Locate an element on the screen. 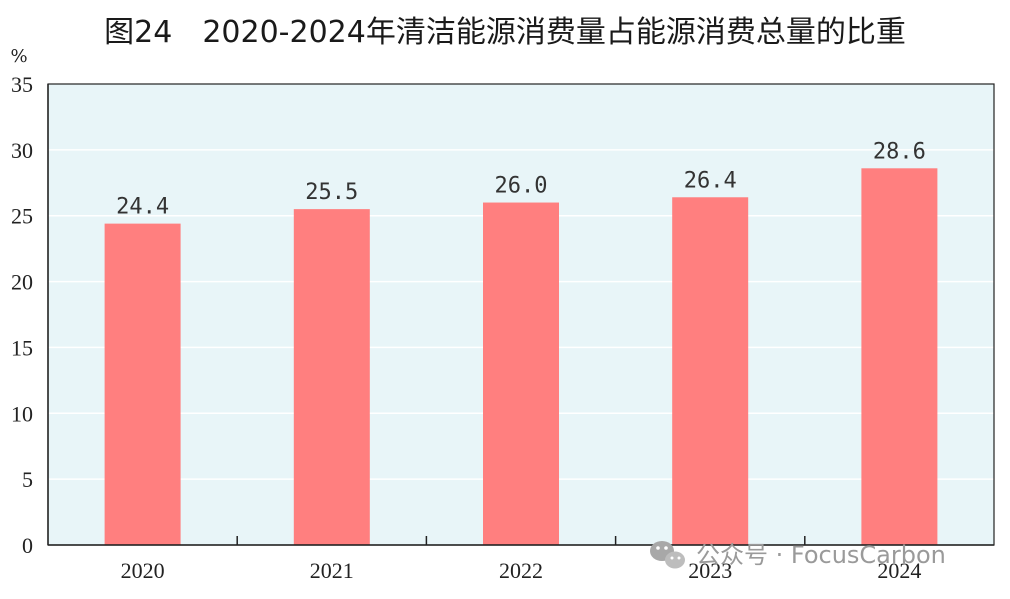 The width and height of the screenshot is (1010, 599). x-tick-label-2022: 2022 is located at coordinates (521, 570).